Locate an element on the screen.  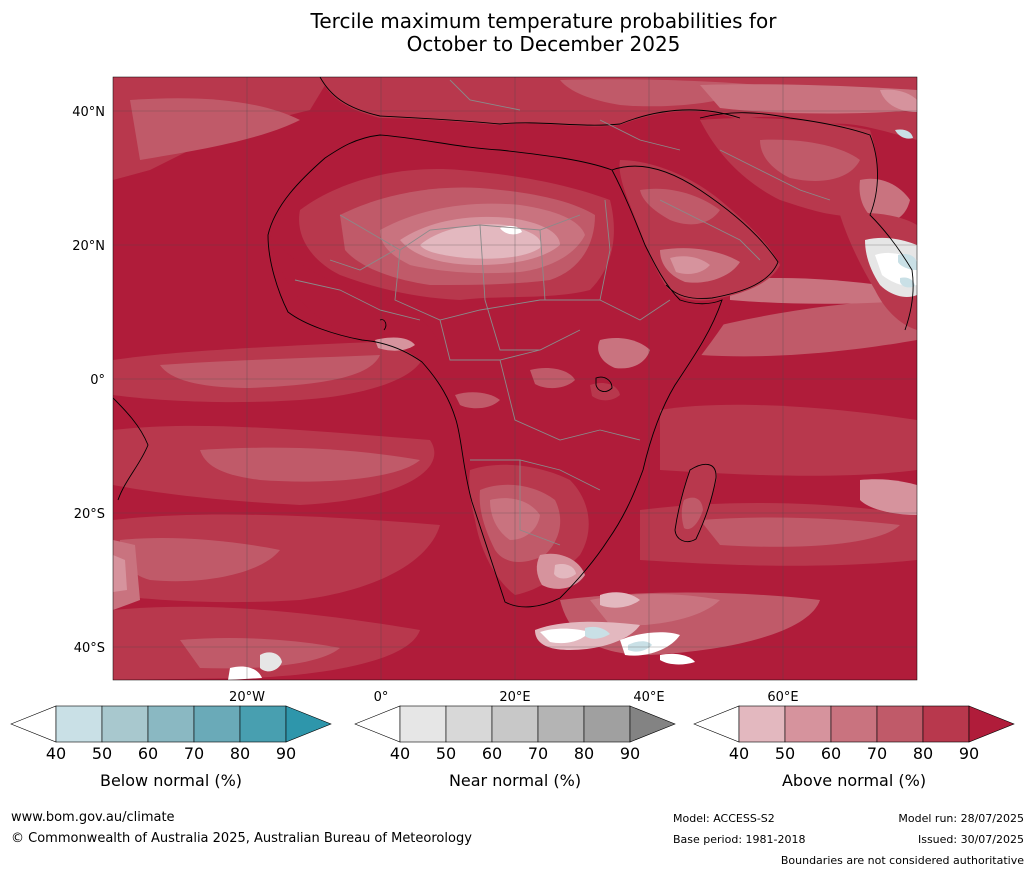
lon-label-20e: 20°E is located at coordinates (514, 697).